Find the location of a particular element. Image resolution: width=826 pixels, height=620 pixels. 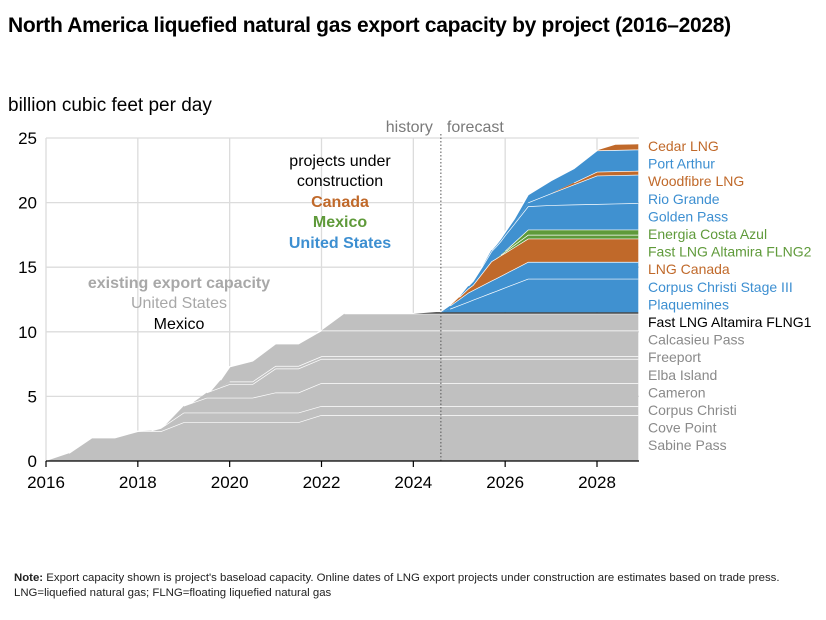

anno-existing-us: United States is located at coordinates (179, 303).